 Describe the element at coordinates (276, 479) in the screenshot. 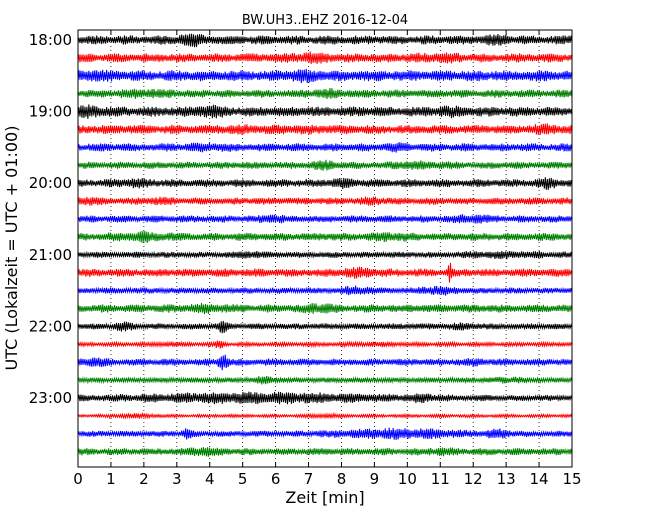

I see `x-tick-label: 6` at that location.